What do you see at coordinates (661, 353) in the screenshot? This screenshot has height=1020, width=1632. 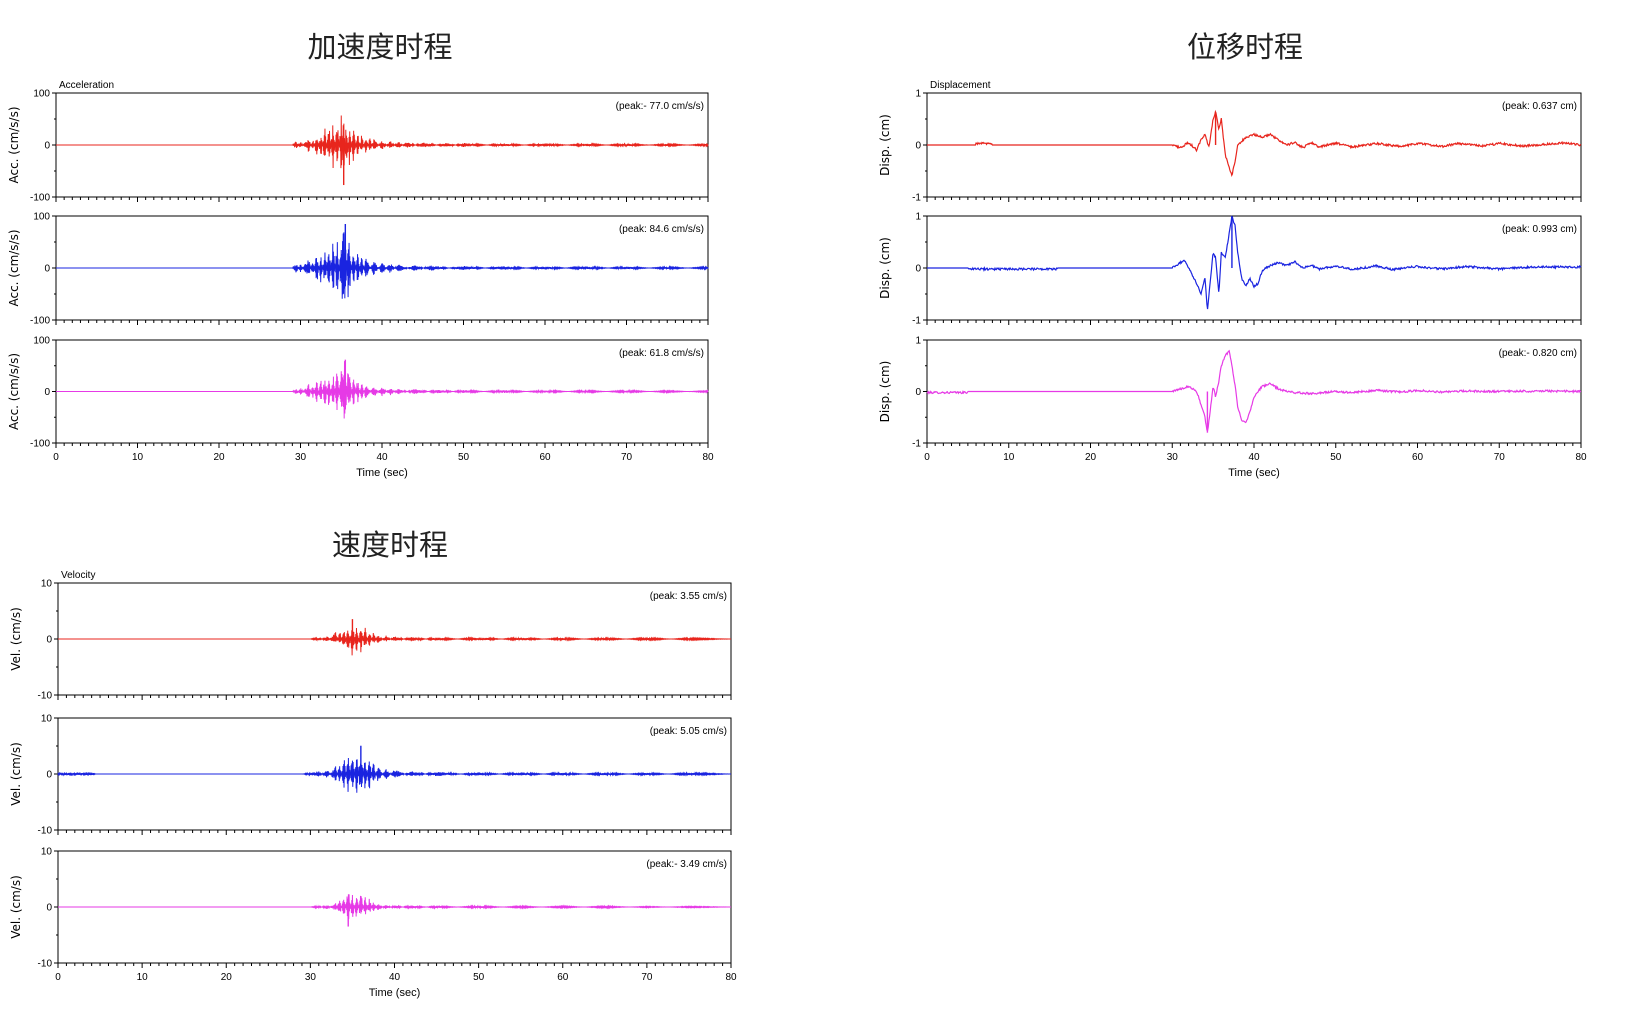 I see `peak-label: (peak: 61.8 cm/s/s)` at bounding box center [661, 353].